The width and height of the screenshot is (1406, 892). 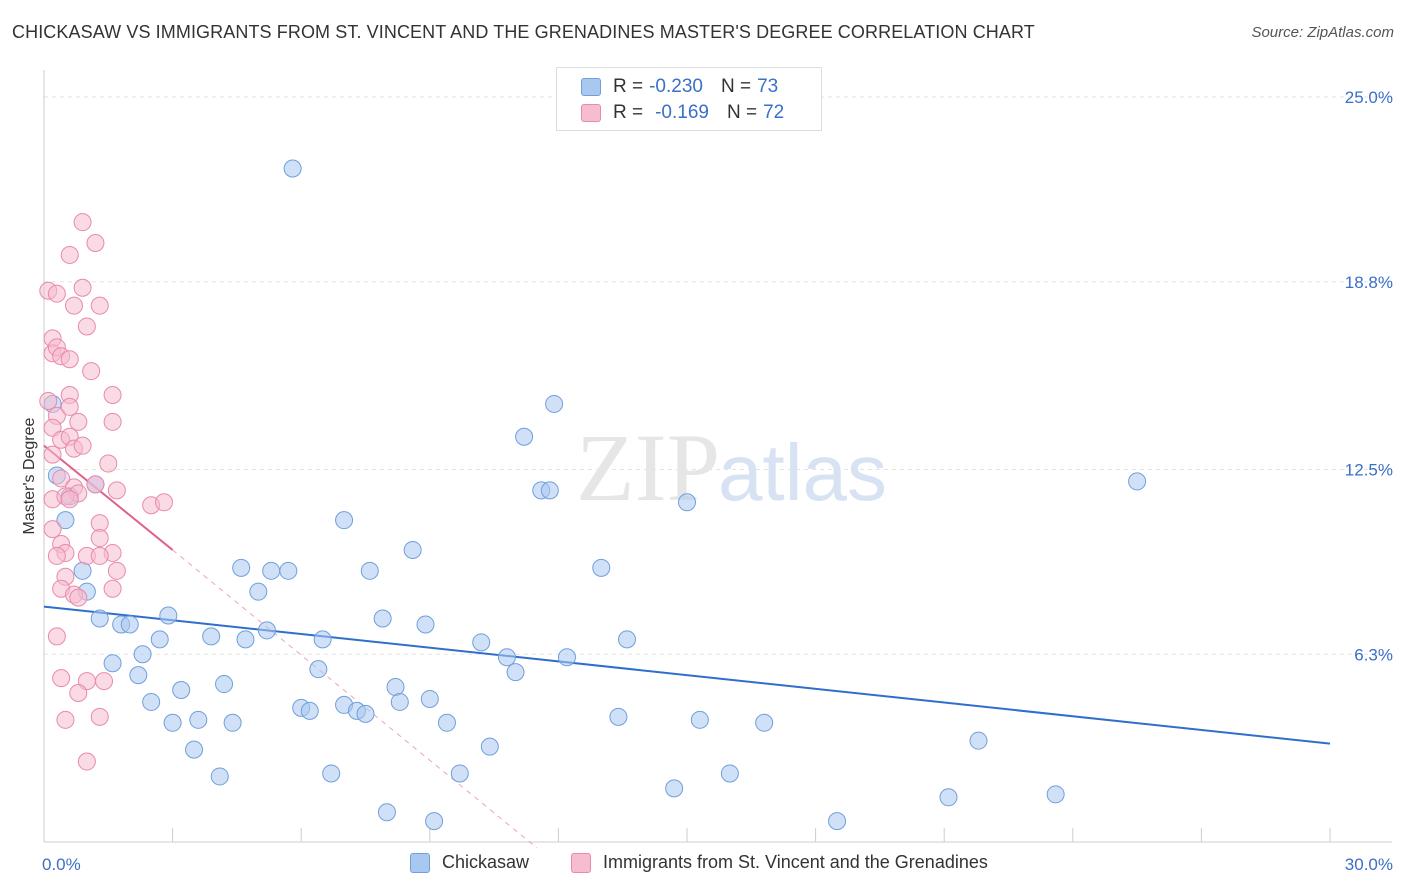 What do you see at coordinates (1369, 864) in the screenshot?
I see `x-tick-label: 30.0%` at bounding box center [1369, 864].